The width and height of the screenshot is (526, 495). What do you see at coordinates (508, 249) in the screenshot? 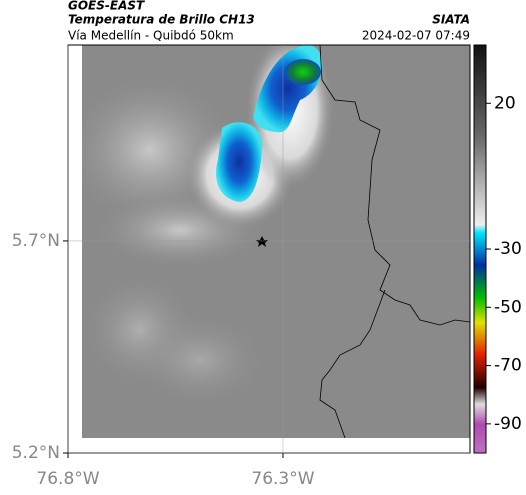
I see `colorbar-tick-label: -30` at bounding box center [508, 249].